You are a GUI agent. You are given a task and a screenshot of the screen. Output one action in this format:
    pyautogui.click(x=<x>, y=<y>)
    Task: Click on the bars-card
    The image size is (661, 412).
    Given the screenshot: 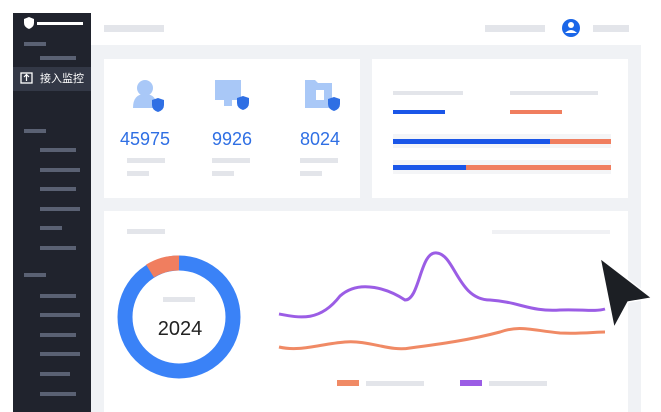 What is the action you would take?
    pyautogui.click(x=500, y=128)
    